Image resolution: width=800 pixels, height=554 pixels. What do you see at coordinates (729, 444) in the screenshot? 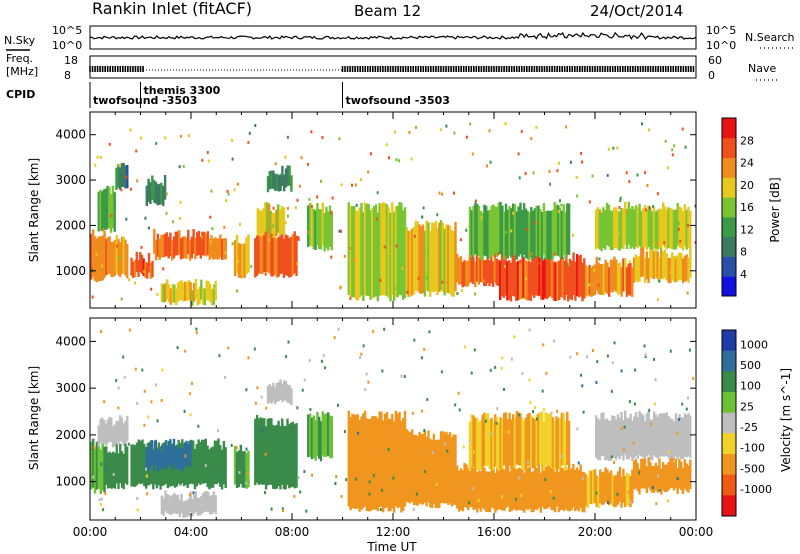
I see `velocity-colorbar-swatch` at bounding box center [729, 444].